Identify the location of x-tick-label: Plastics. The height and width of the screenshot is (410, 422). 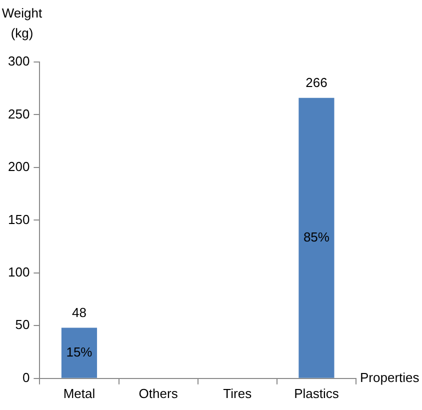
(317, 393).